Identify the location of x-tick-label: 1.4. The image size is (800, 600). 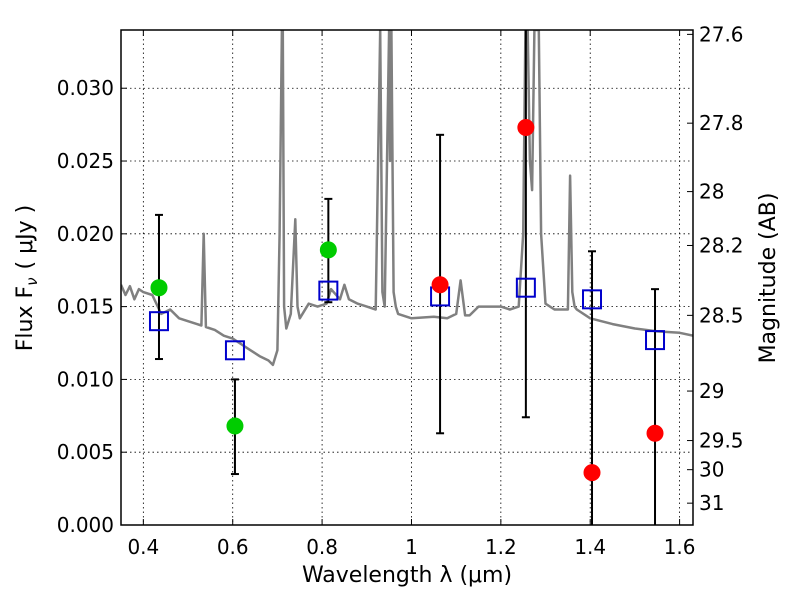
(590, 547).